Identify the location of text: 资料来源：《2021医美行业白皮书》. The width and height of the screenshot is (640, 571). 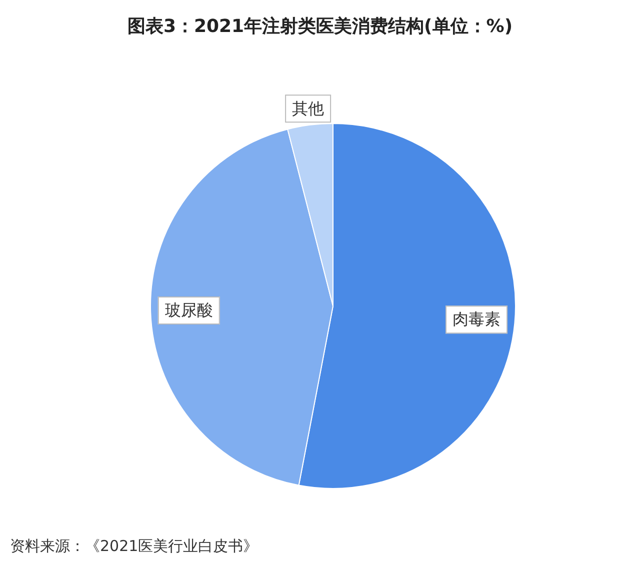
(134, 546).